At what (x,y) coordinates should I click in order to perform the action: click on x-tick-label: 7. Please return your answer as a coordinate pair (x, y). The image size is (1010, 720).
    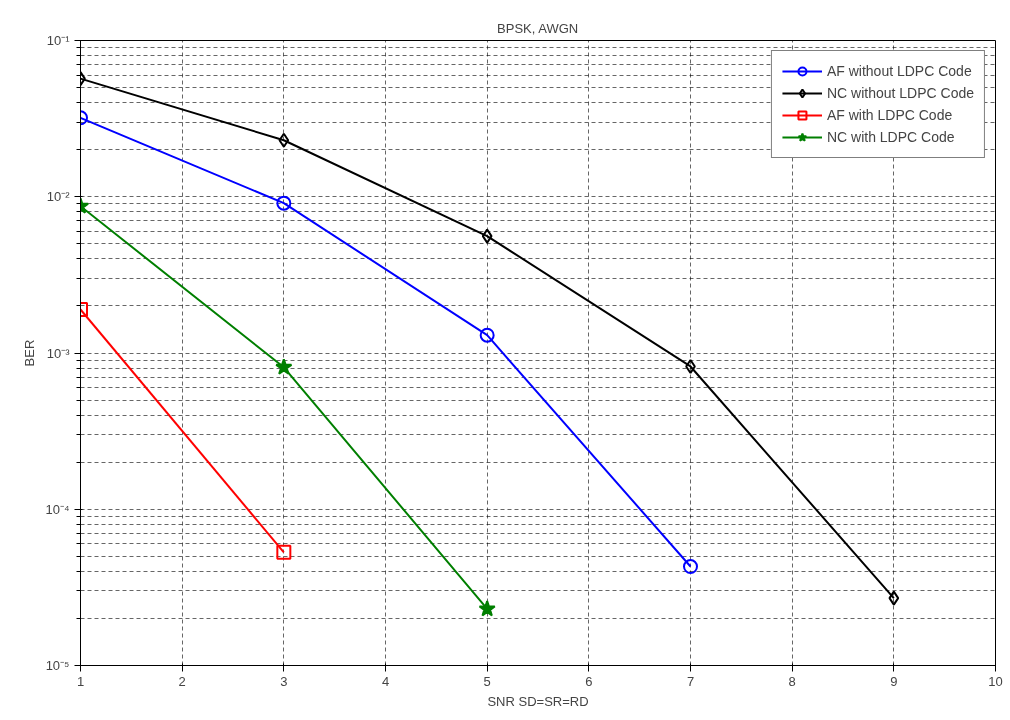
    Looking at the image, I should click on (690, 681).